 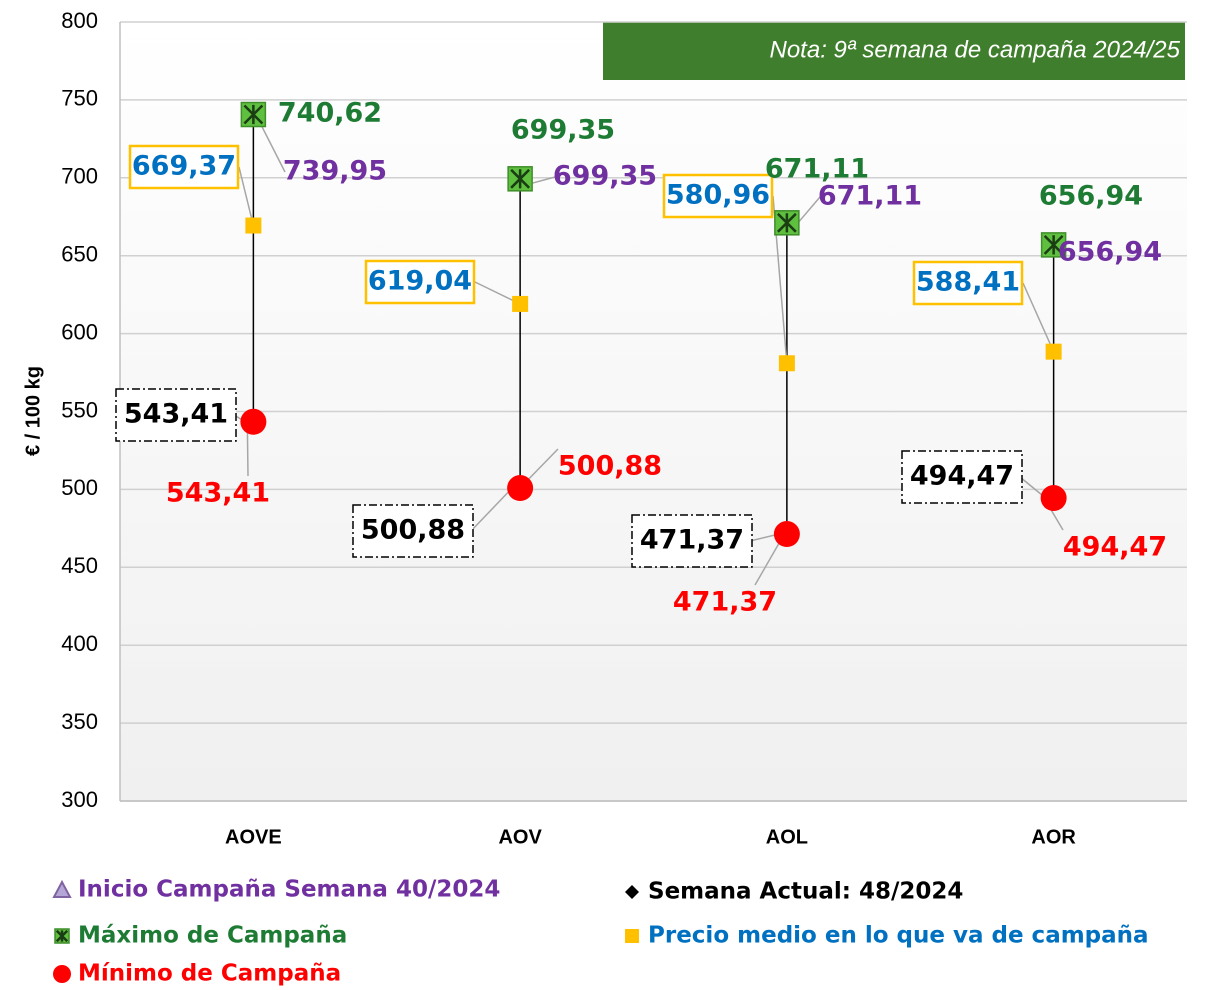 I want to click on data-label: 580,96, so click(x=718, y=195).